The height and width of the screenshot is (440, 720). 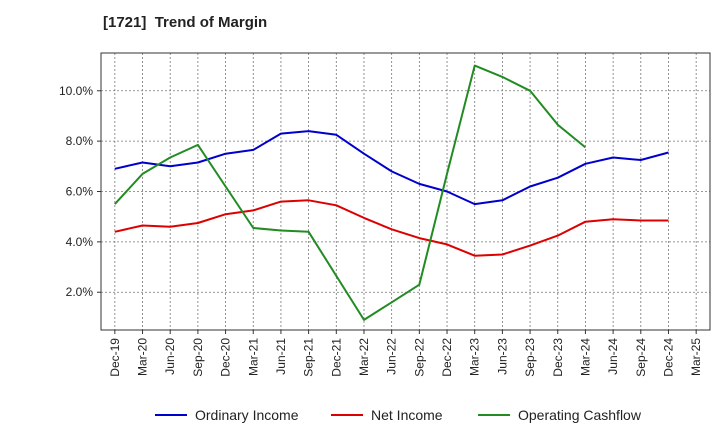 I want to click on legend-label: Ordinary Income, so click(x=247, y=415).